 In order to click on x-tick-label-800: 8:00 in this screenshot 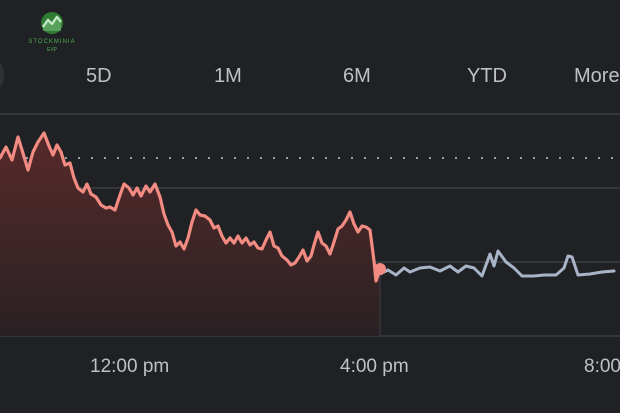, I will do `click(602, 366)`.